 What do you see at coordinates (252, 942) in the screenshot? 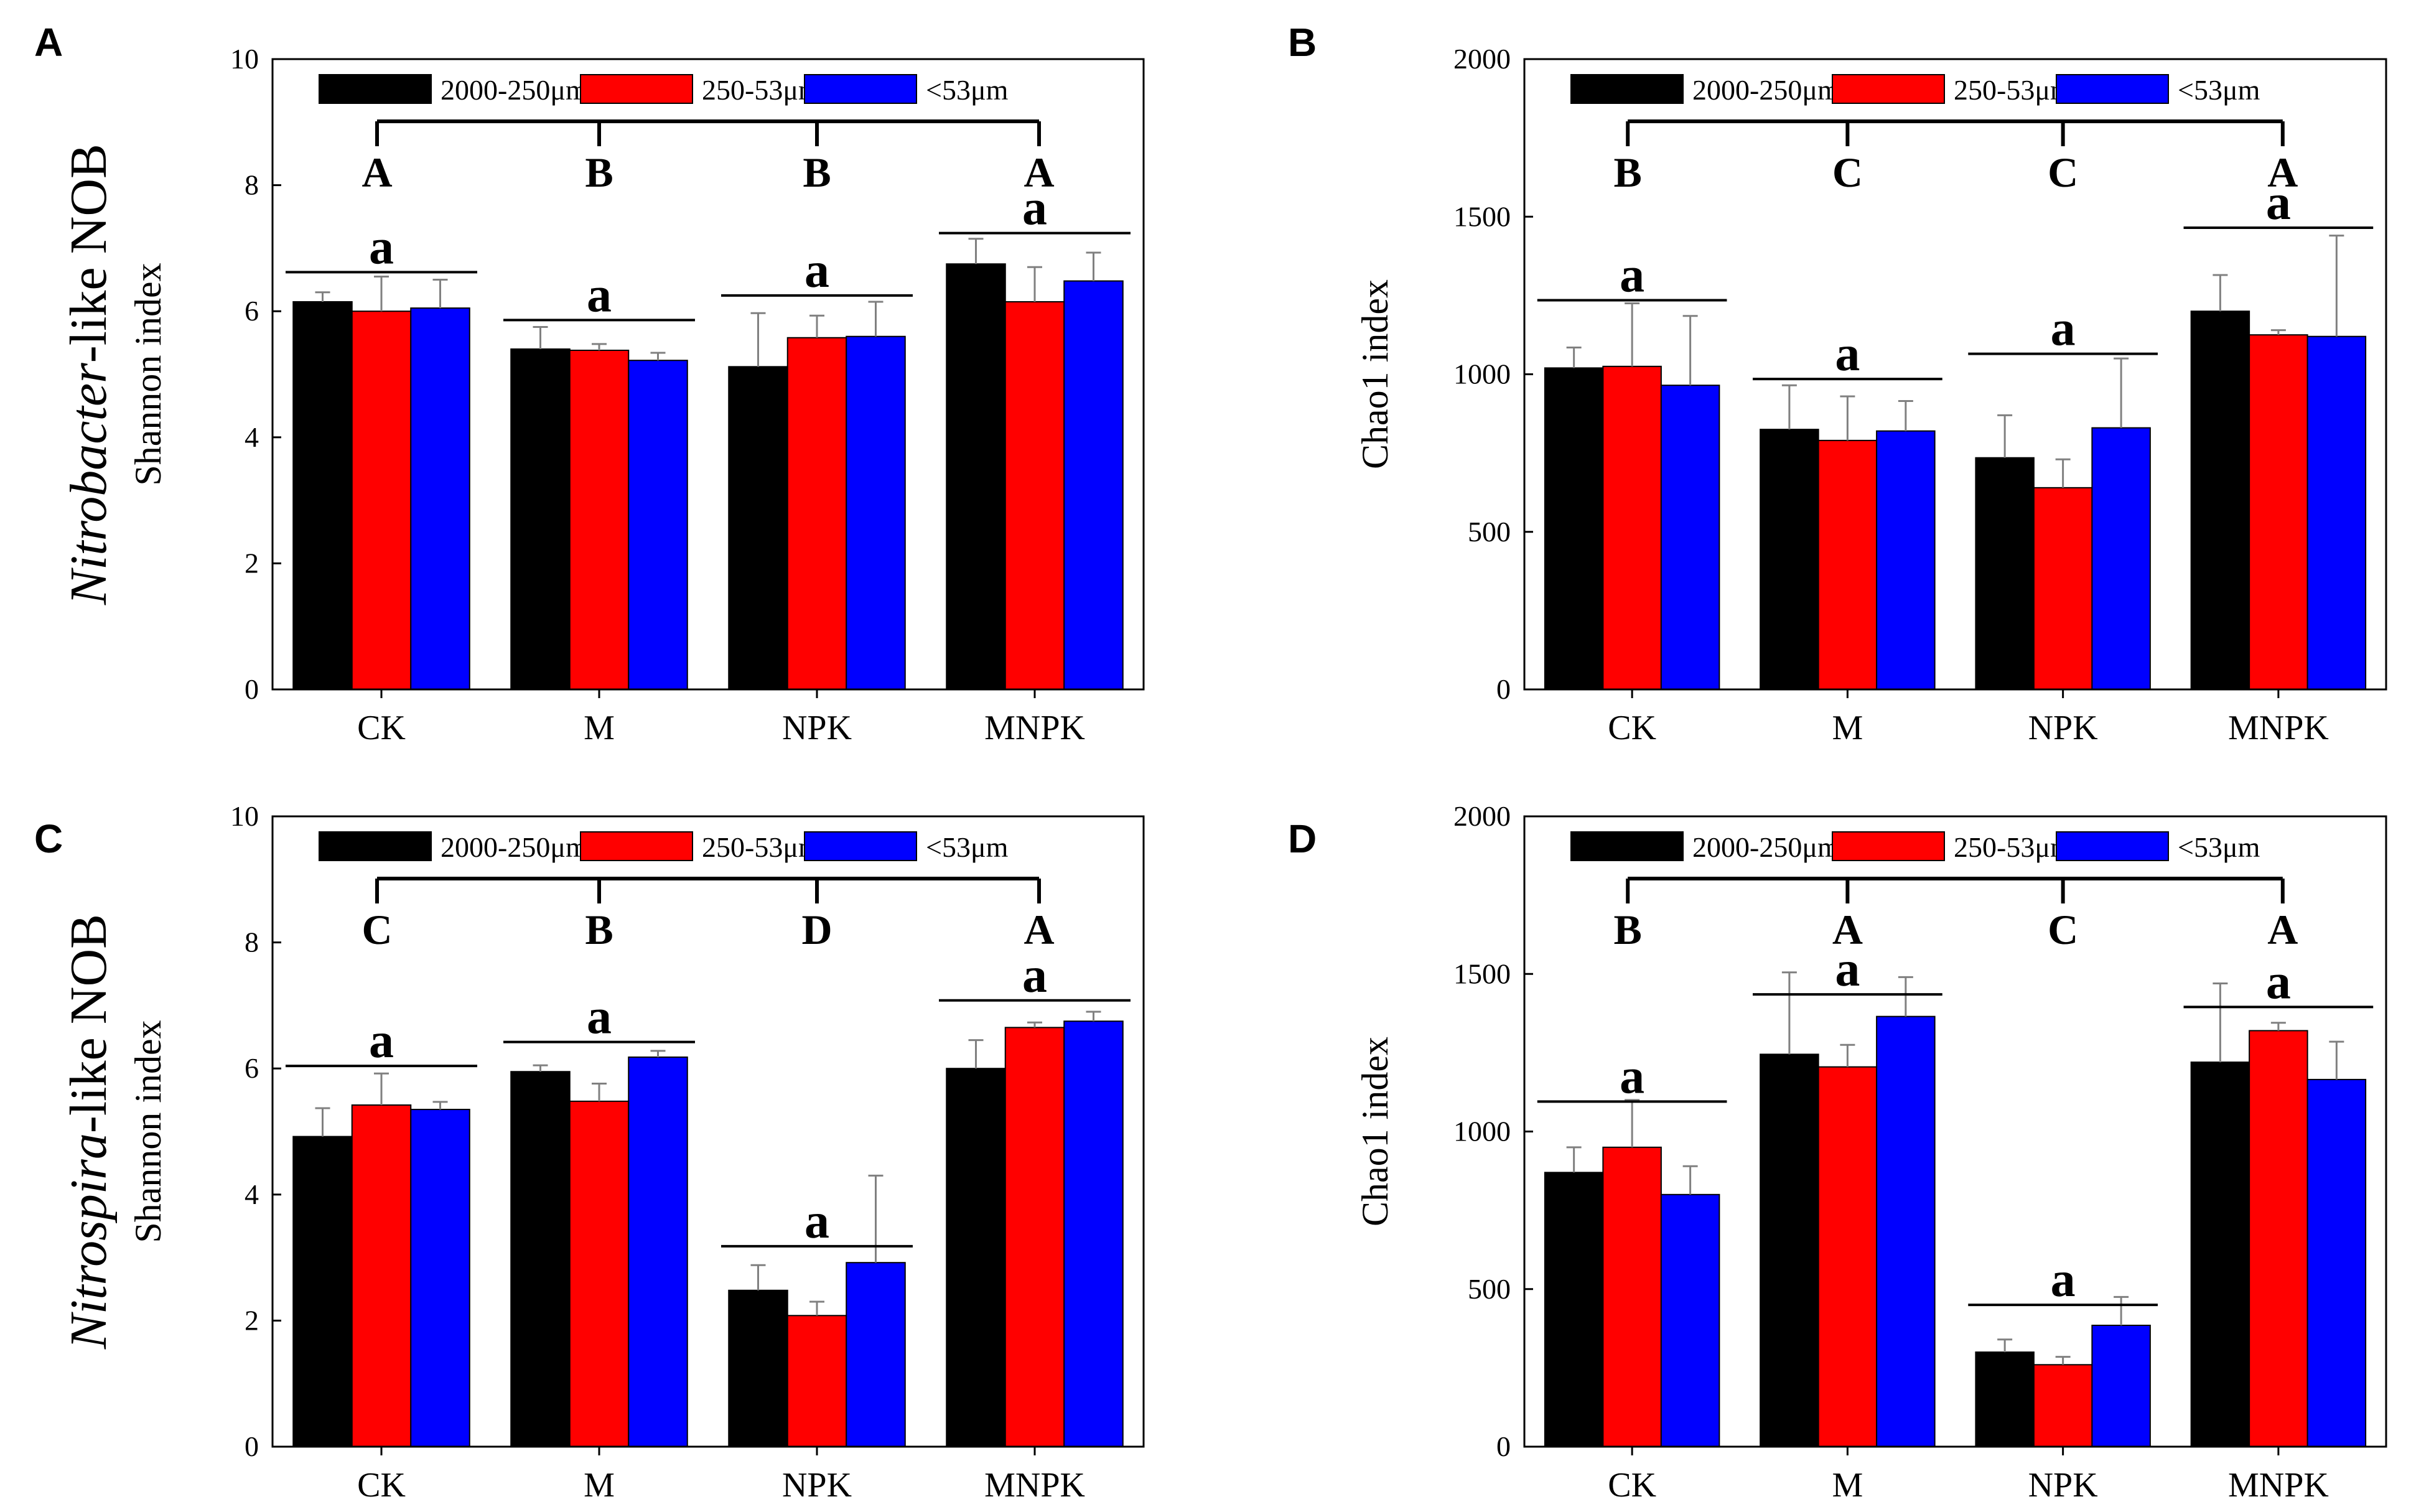
I see `y-tick-label: 8` at bounding box center [252, 942].